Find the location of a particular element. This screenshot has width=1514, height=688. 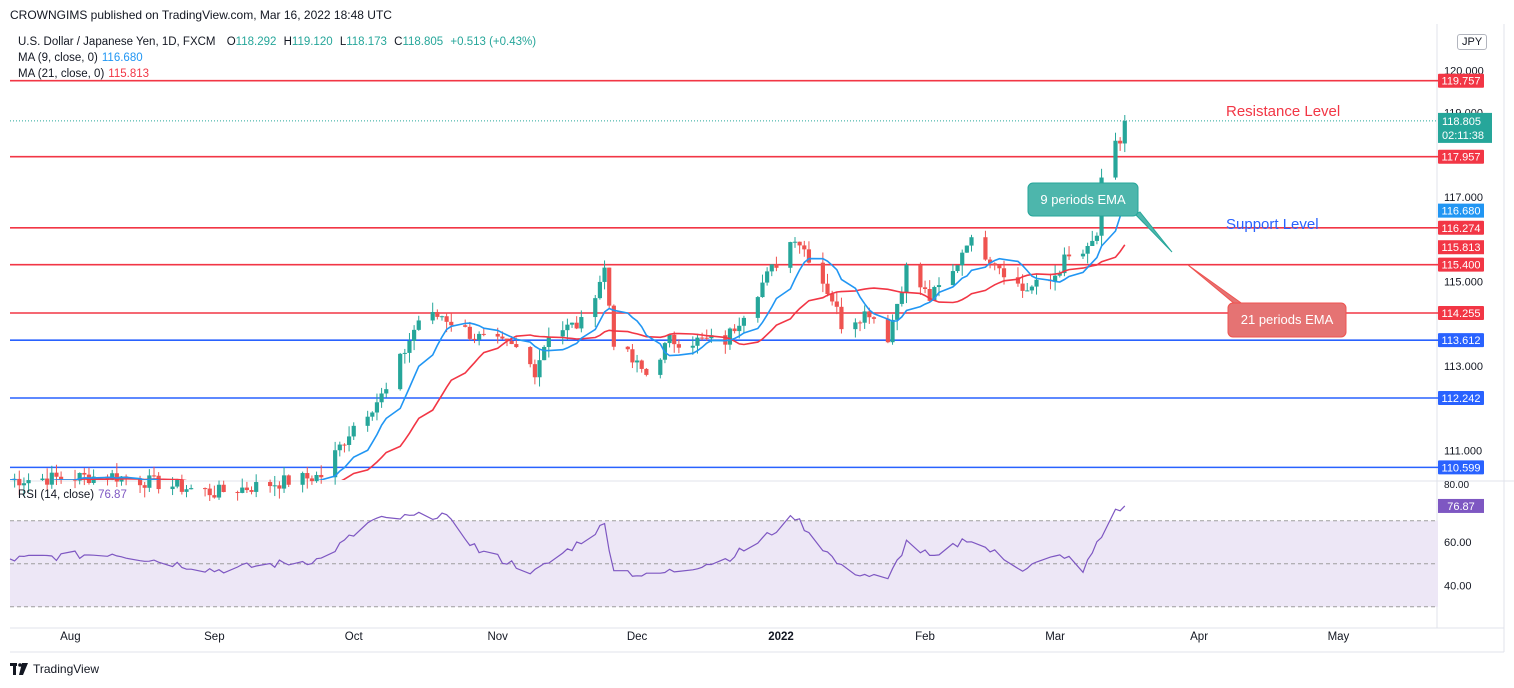

x-tick-label: Apr is located at coordinates (1199, 637).